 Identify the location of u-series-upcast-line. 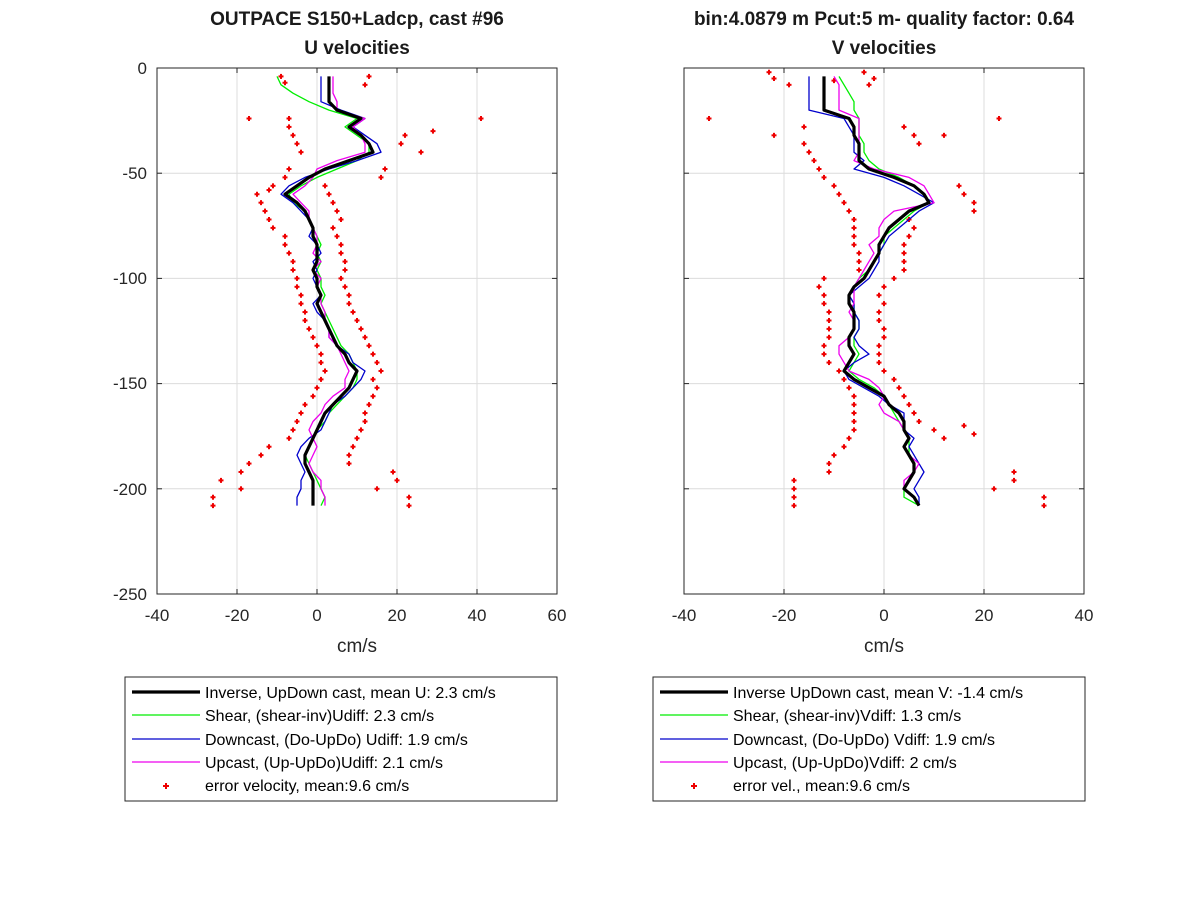
(329, 291).